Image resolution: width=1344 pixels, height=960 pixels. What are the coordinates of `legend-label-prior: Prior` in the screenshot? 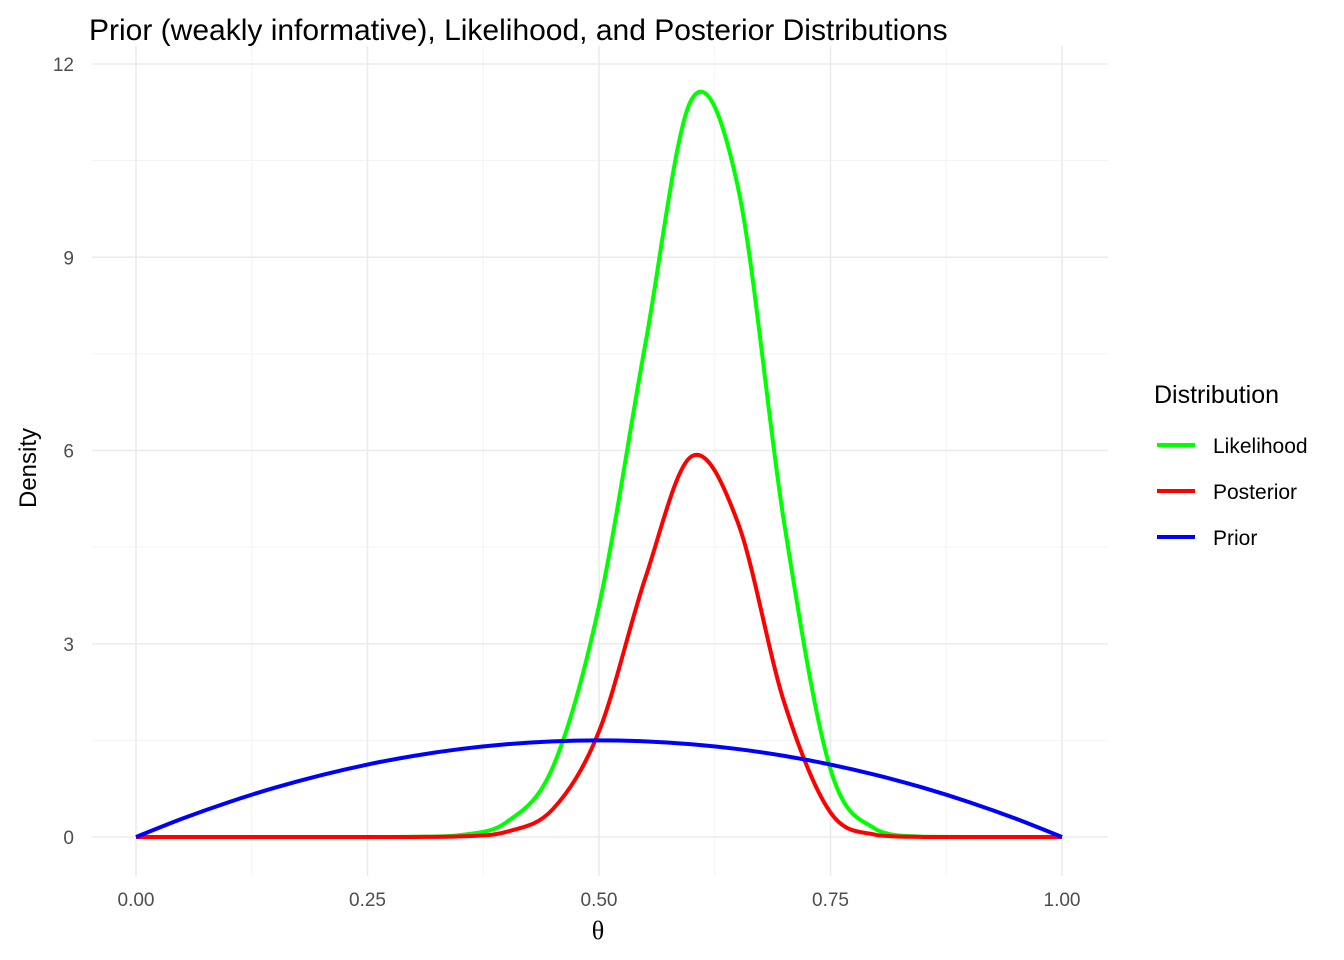 It's located at (1235, 538).